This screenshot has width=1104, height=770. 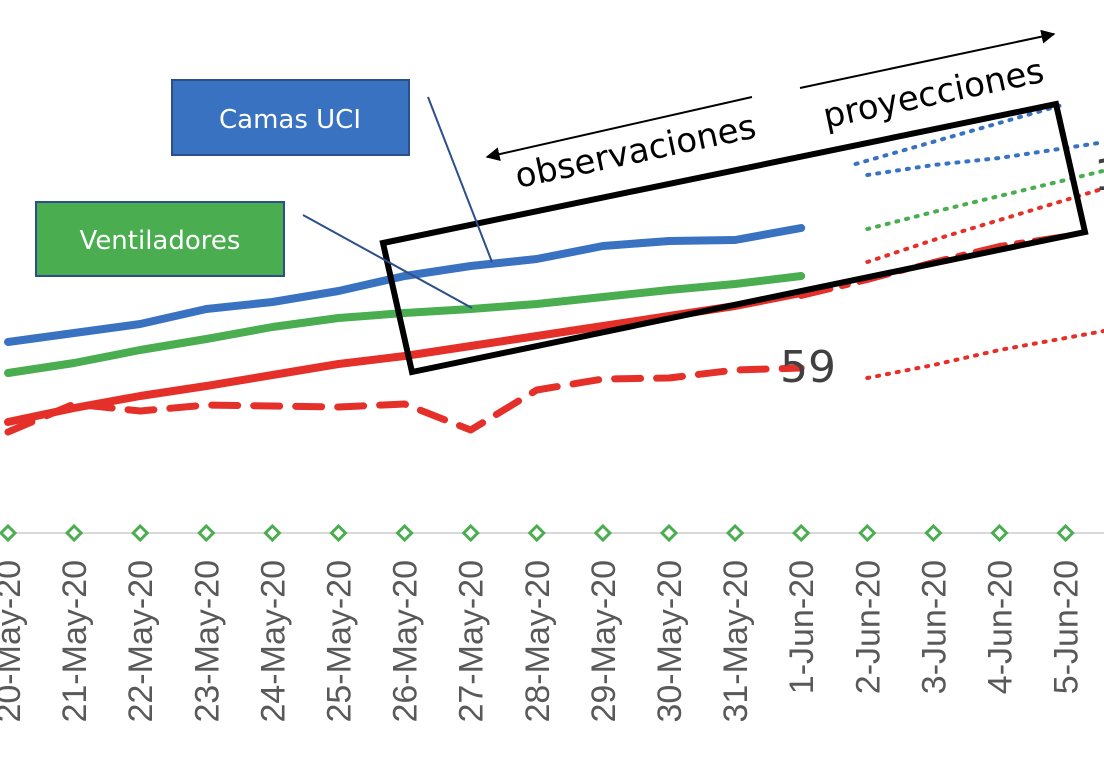 I want to click on legend-camas-uci-box, so click(x=290, y=117).